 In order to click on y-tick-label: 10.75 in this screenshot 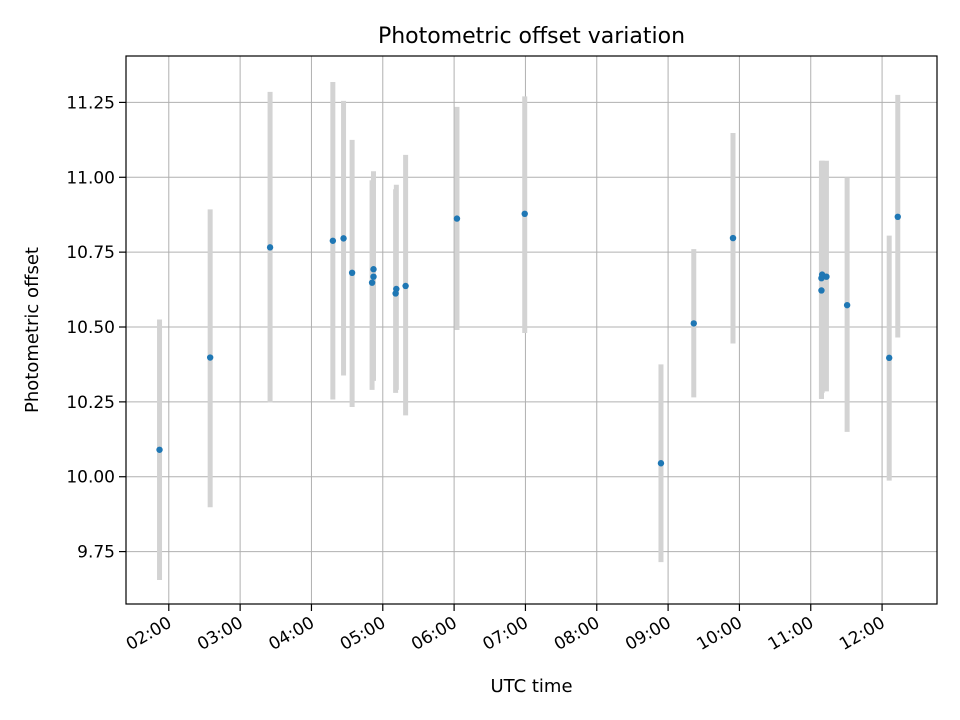, I will do `click(90, 253)`.